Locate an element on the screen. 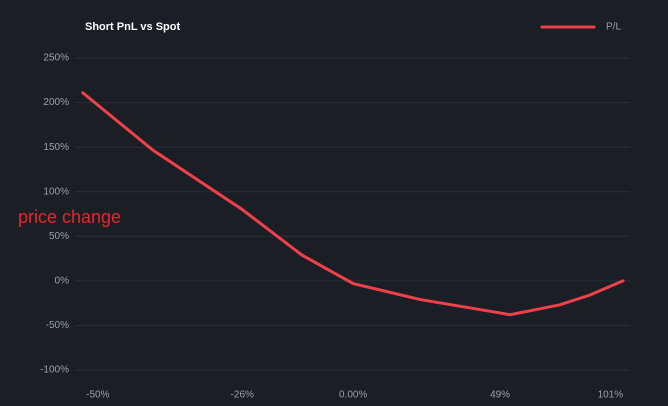  y-tick-label: -50% is located at coordinates (57, 325).